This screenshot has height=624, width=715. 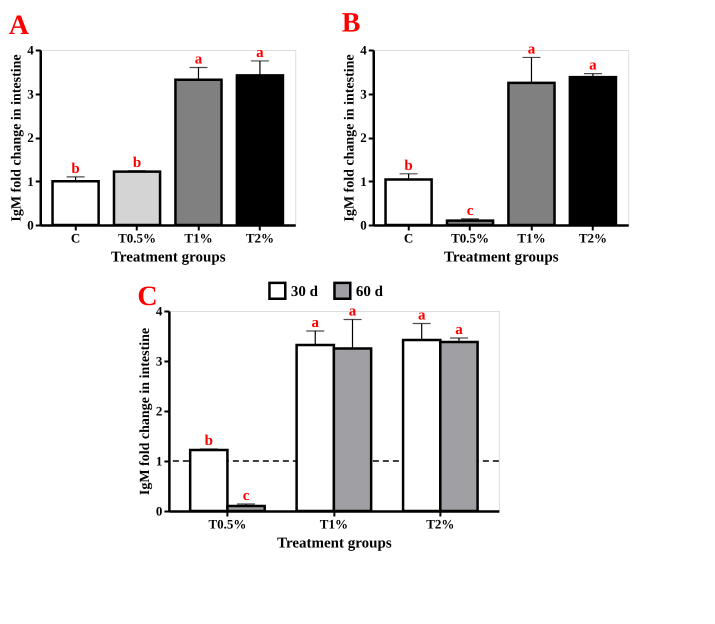 What do you see at coordinates (147, 296) in the screenshot?
I see `chart-title: C` at bounding box center [147, 296].